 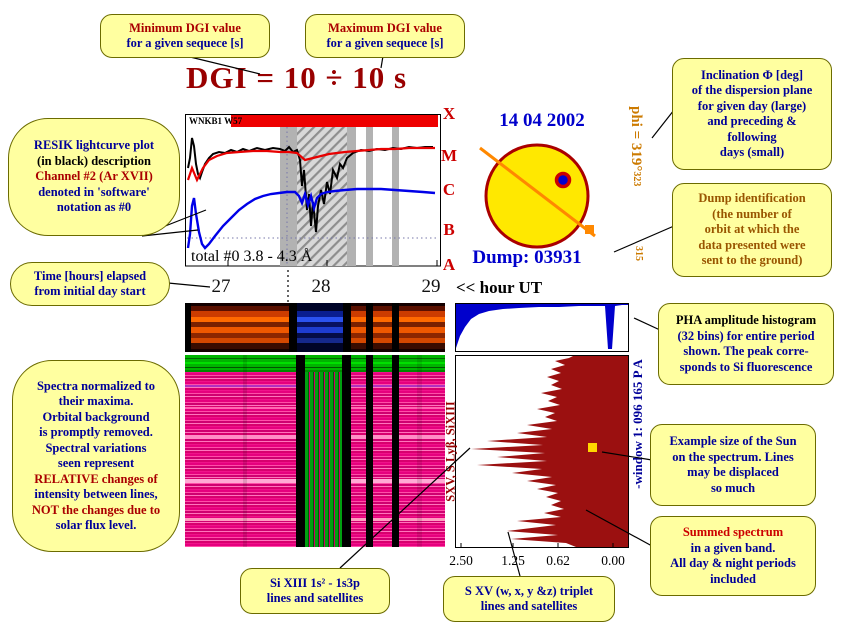 I want to click on observation-date: 14 04 2002, so click(x=542, y=120).